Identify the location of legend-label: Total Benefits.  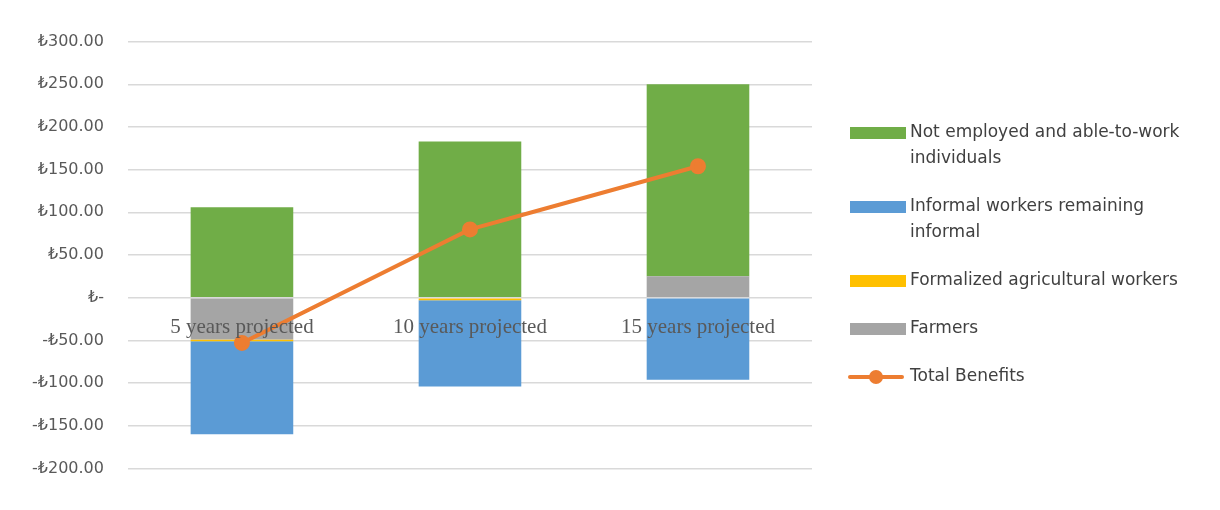
(967, 375).